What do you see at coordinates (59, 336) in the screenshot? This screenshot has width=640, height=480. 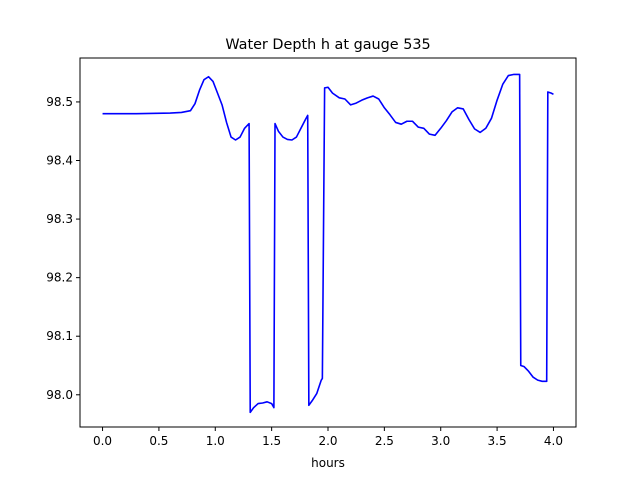 I see `y-tick-label: 98.1` at bounding box center [59, 336].